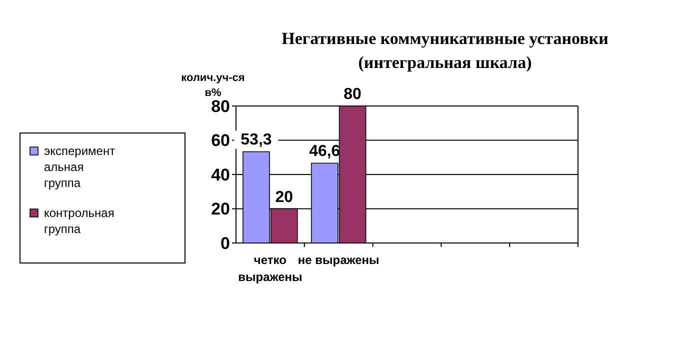 This screenshot has height=344, width=684. Describe the element at coordinates (220, 106) in the screenshot. I see `y-tick-label: 80` at that location.